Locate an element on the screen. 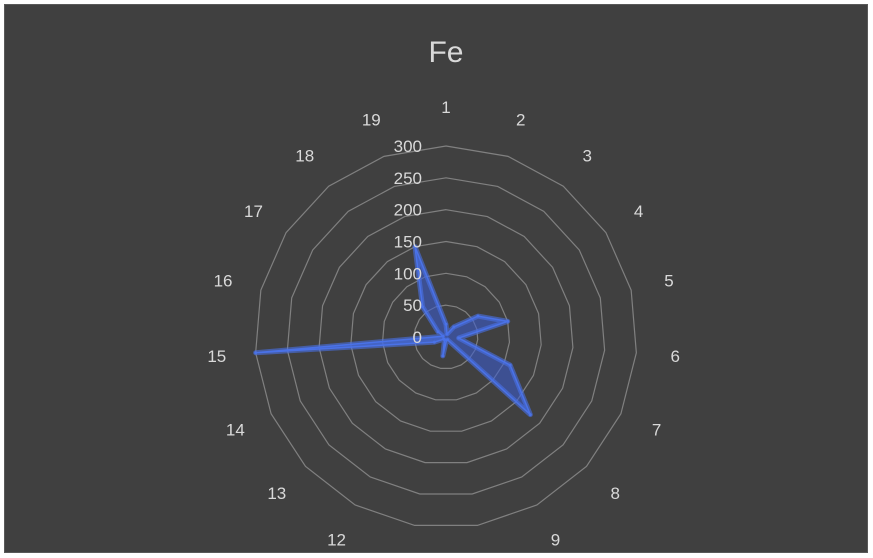 This screenshot has width=873, height=558. category-label-19: 19 is located at coordinates (371, 119).